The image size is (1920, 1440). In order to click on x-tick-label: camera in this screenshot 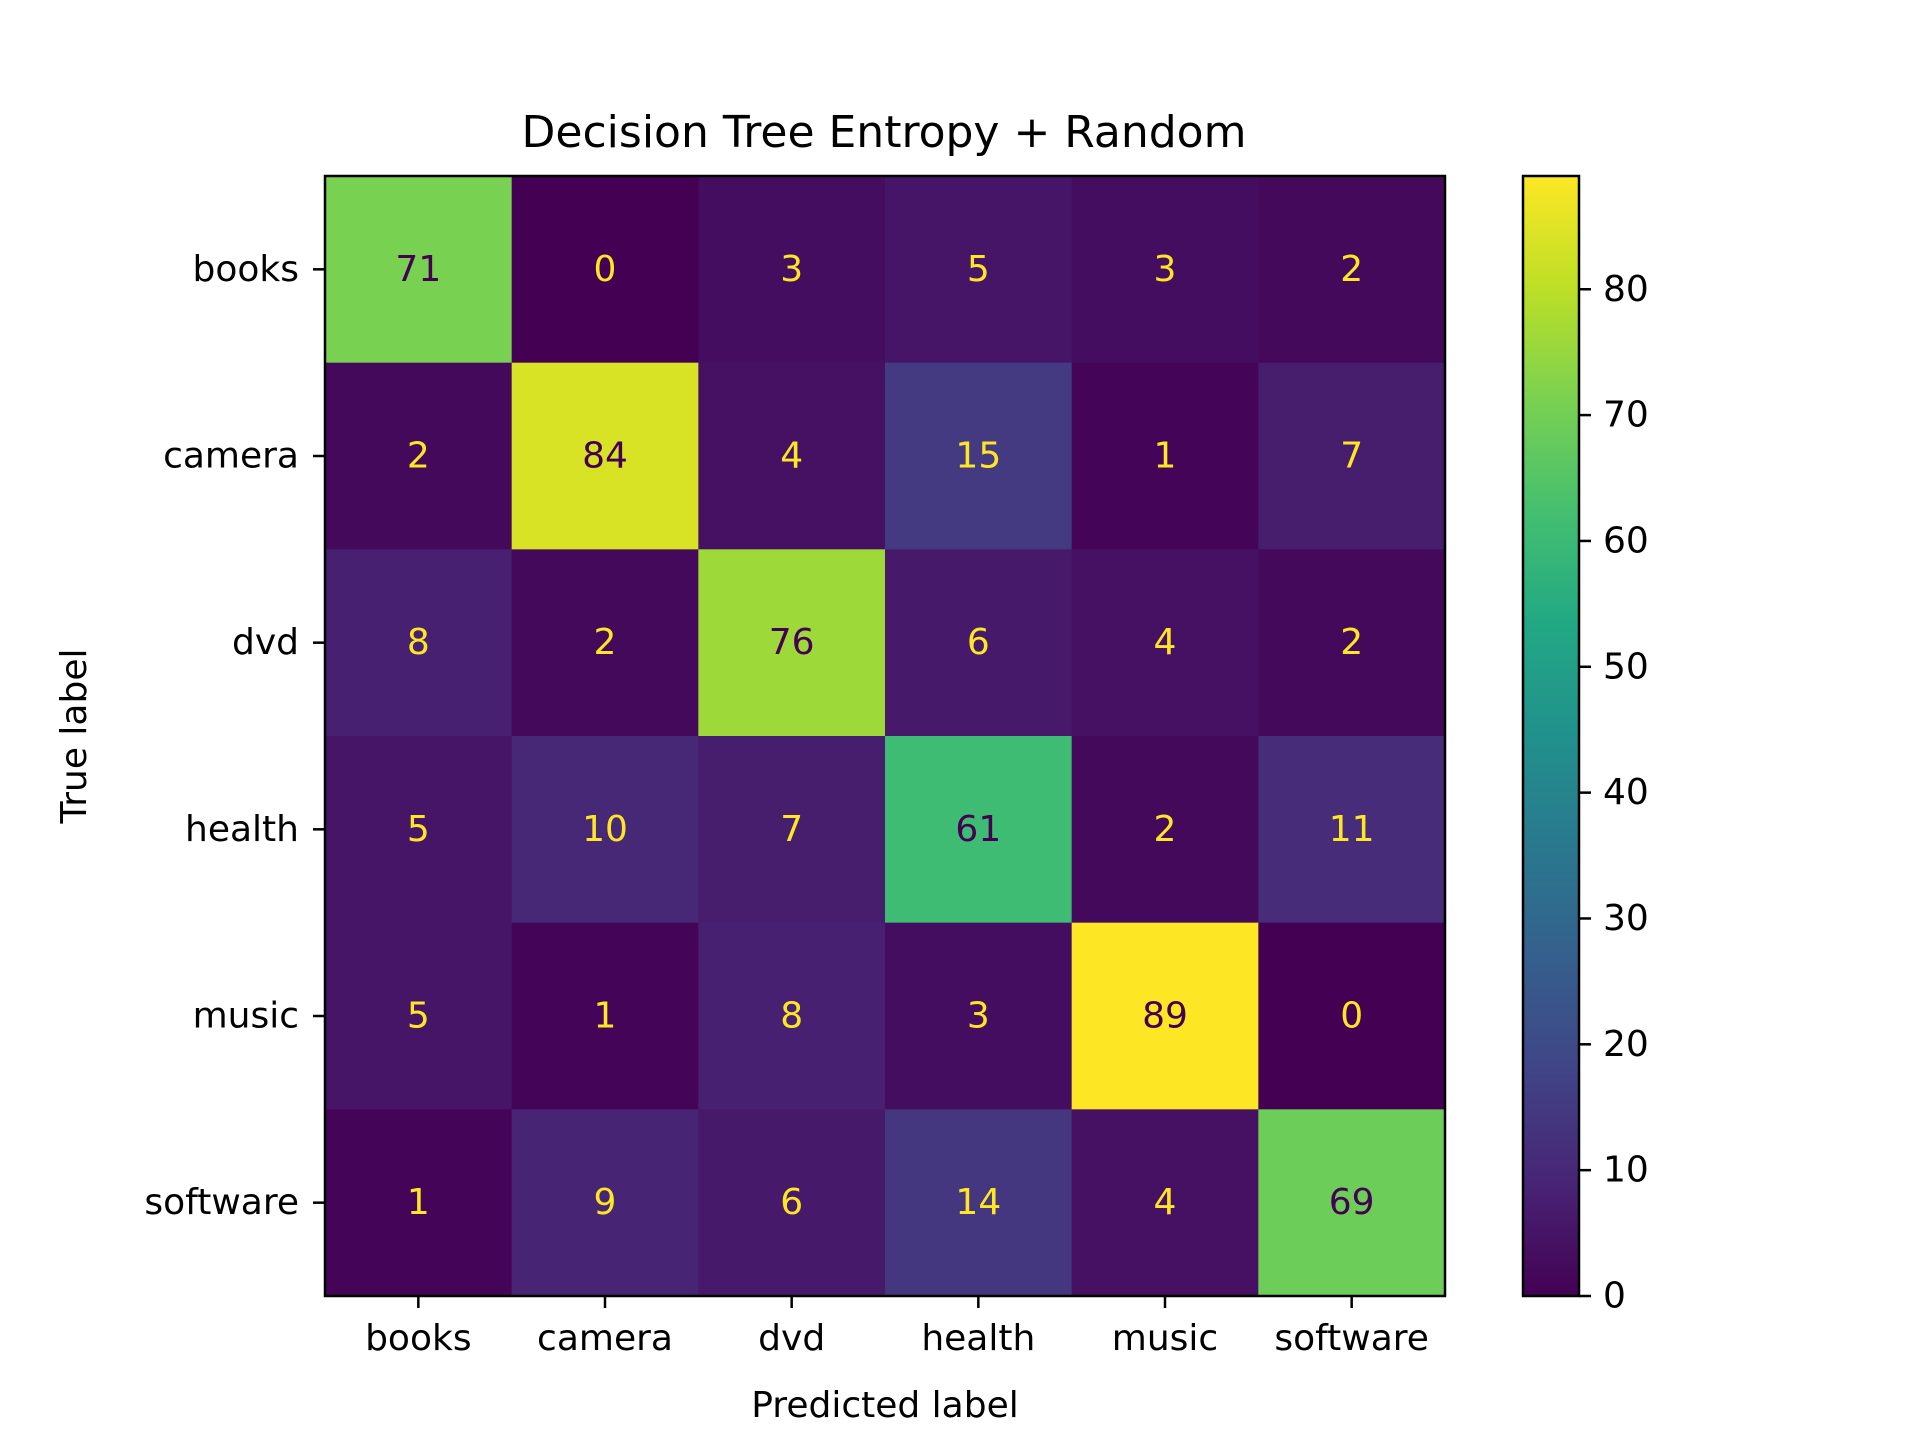, I will do `click(605, 1338)`.